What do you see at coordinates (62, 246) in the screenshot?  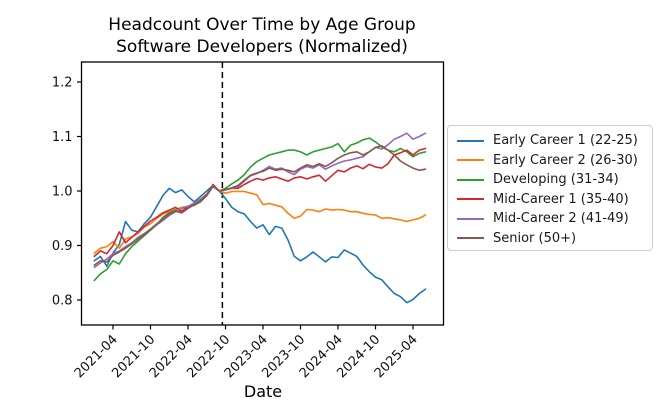 I see `y-tick-label: 0.9` at bounding box center [62, 246].